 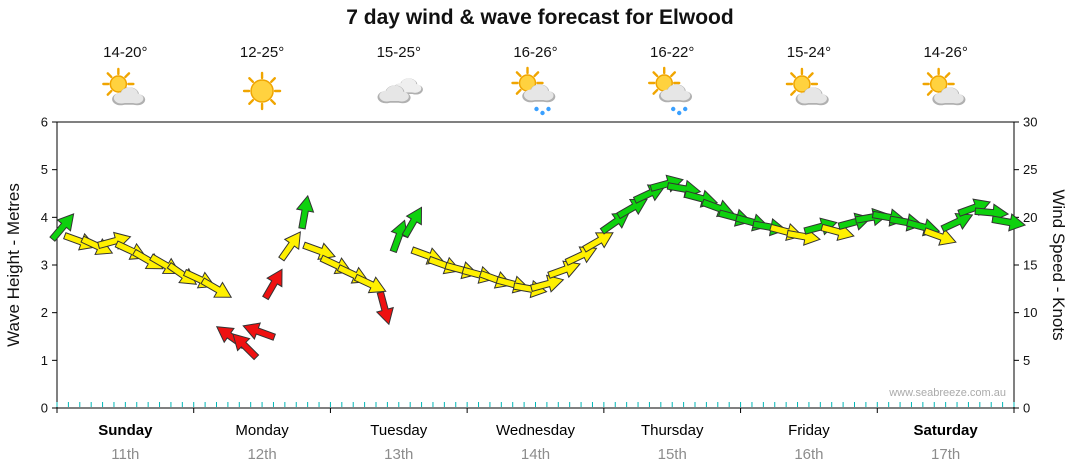 What do you see at coordinates (44, 360) in the screenshot?
I see `left-axis-tick-label: 1` at bounding box center [44, 360].